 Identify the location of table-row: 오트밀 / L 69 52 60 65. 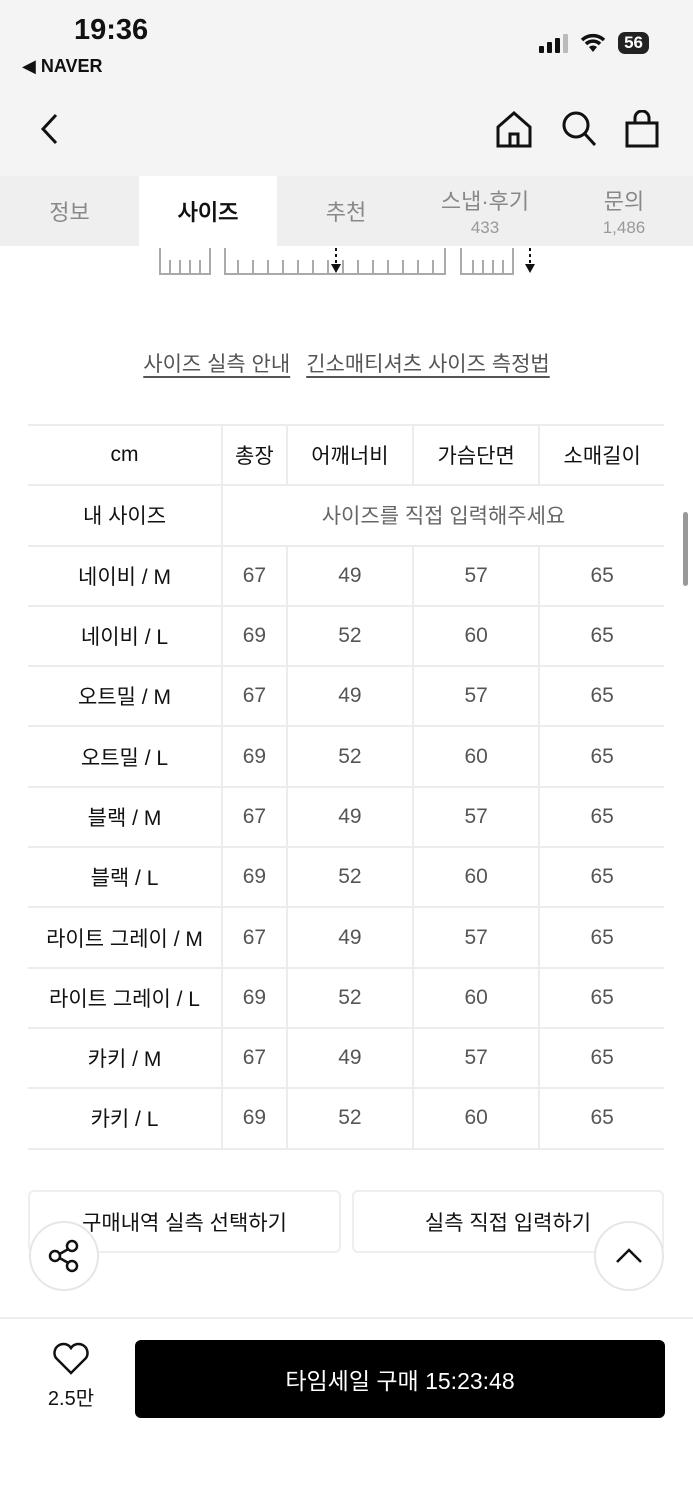
(346, 757).